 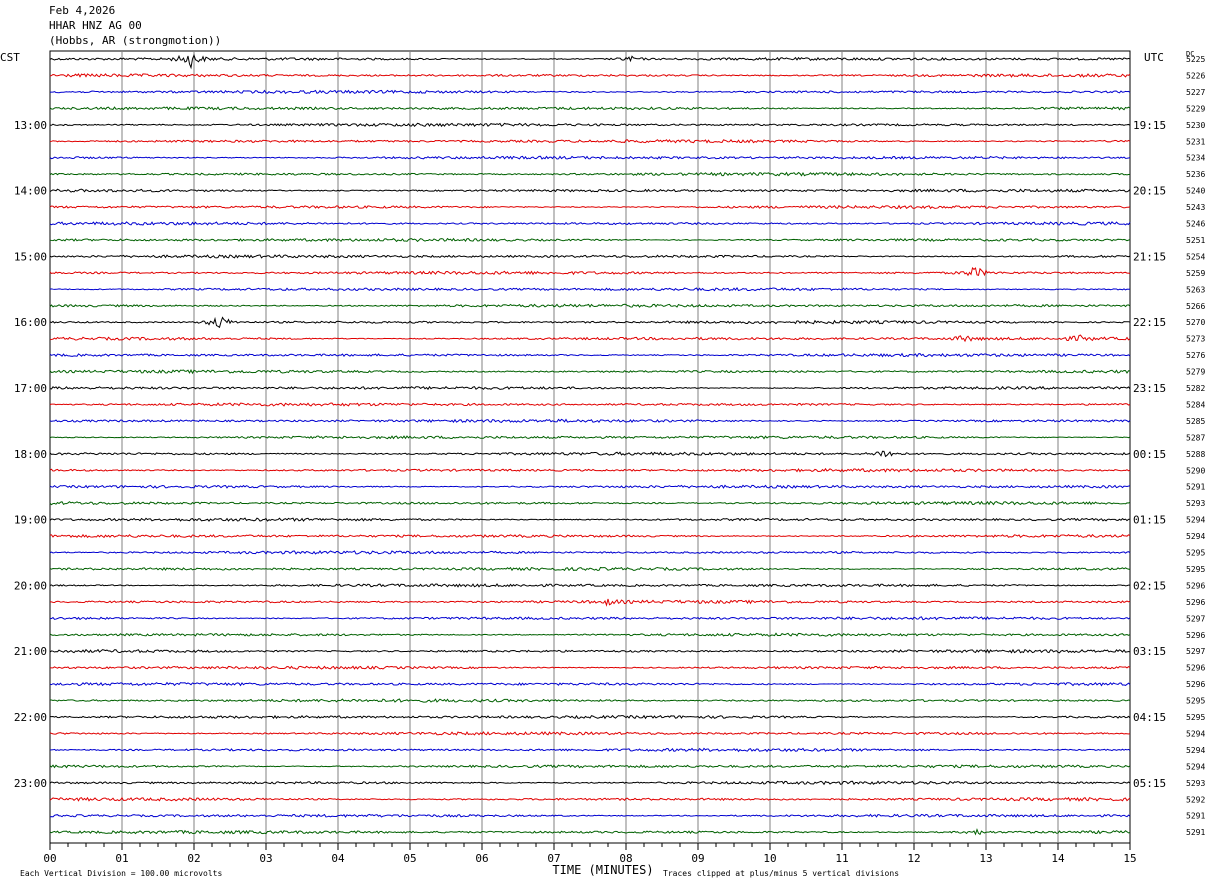 I want to click on right-hour-label: 05:15, so click(x=1149, y=783).